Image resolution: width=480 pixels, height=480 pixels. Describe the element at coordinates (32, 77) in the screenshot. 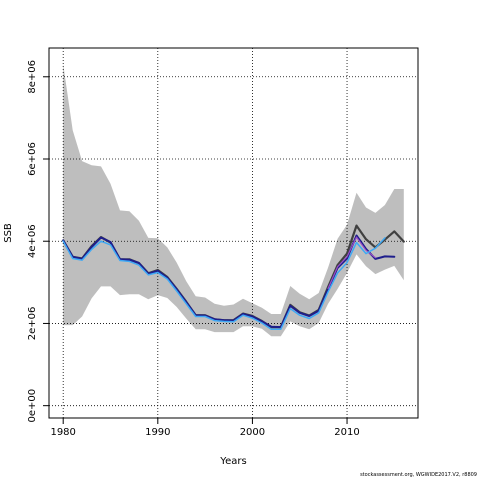

I see `y-tick-label: 8e+06` at that location.